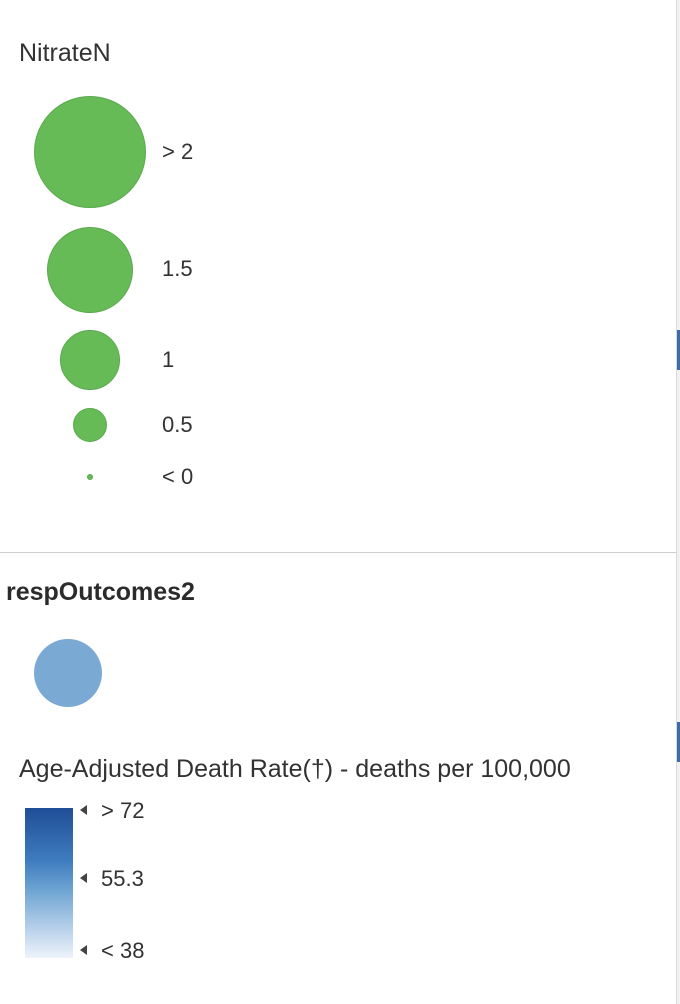 This screenshot has width=680, height=1004. Describe the element at coordinates (49, 883) in the screenshot. I see `color-ramp` at that location.